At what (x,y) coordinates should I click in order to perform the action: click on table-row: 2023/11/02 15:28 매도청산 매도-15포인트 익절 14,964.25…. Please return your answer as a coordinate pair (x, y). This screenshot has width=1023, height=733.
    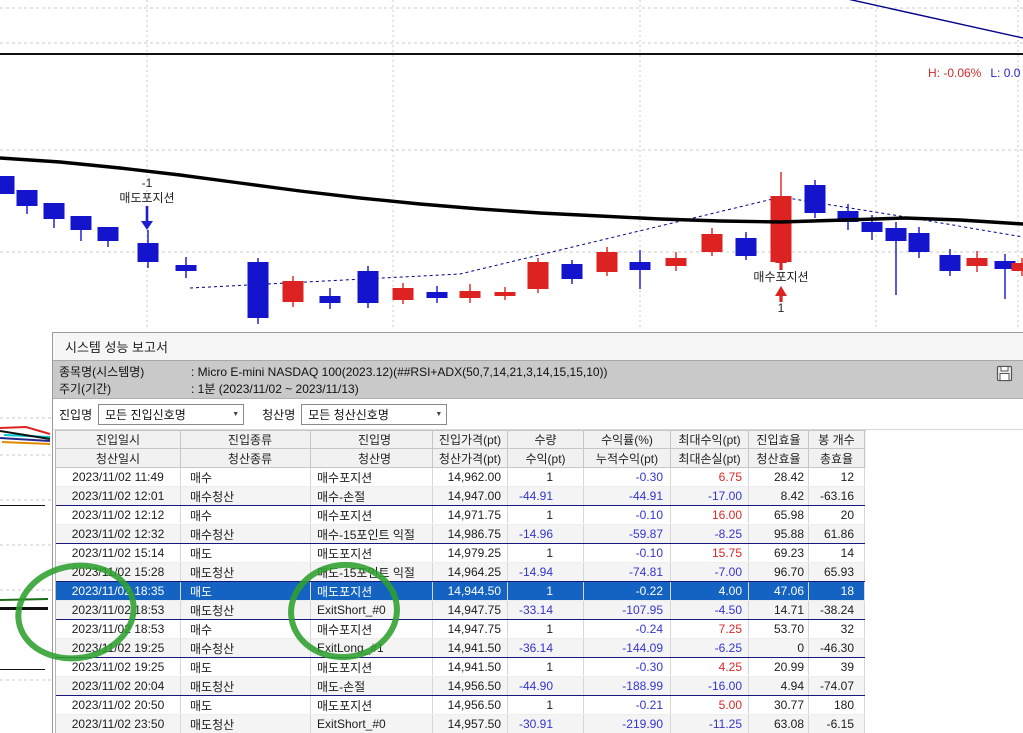
    Looking at the image, I should click on (460, 572).